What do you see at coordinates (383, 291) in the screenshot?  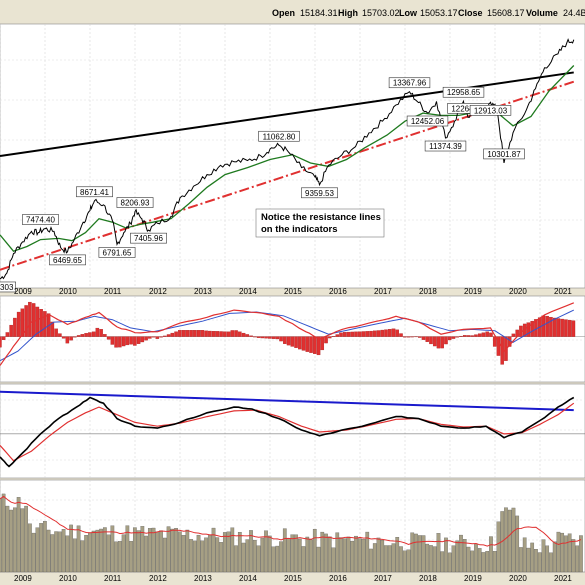 I see `year-label-2017-top: 2017` at bounding box center [383, 291].